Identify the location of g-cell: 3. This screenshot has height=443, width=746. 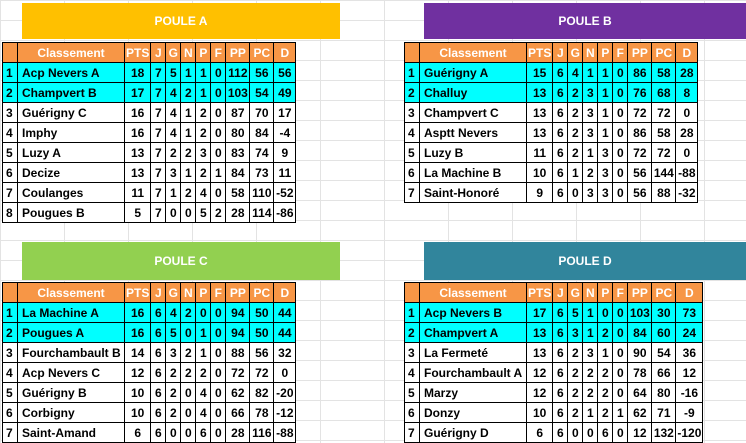
(173, 172).